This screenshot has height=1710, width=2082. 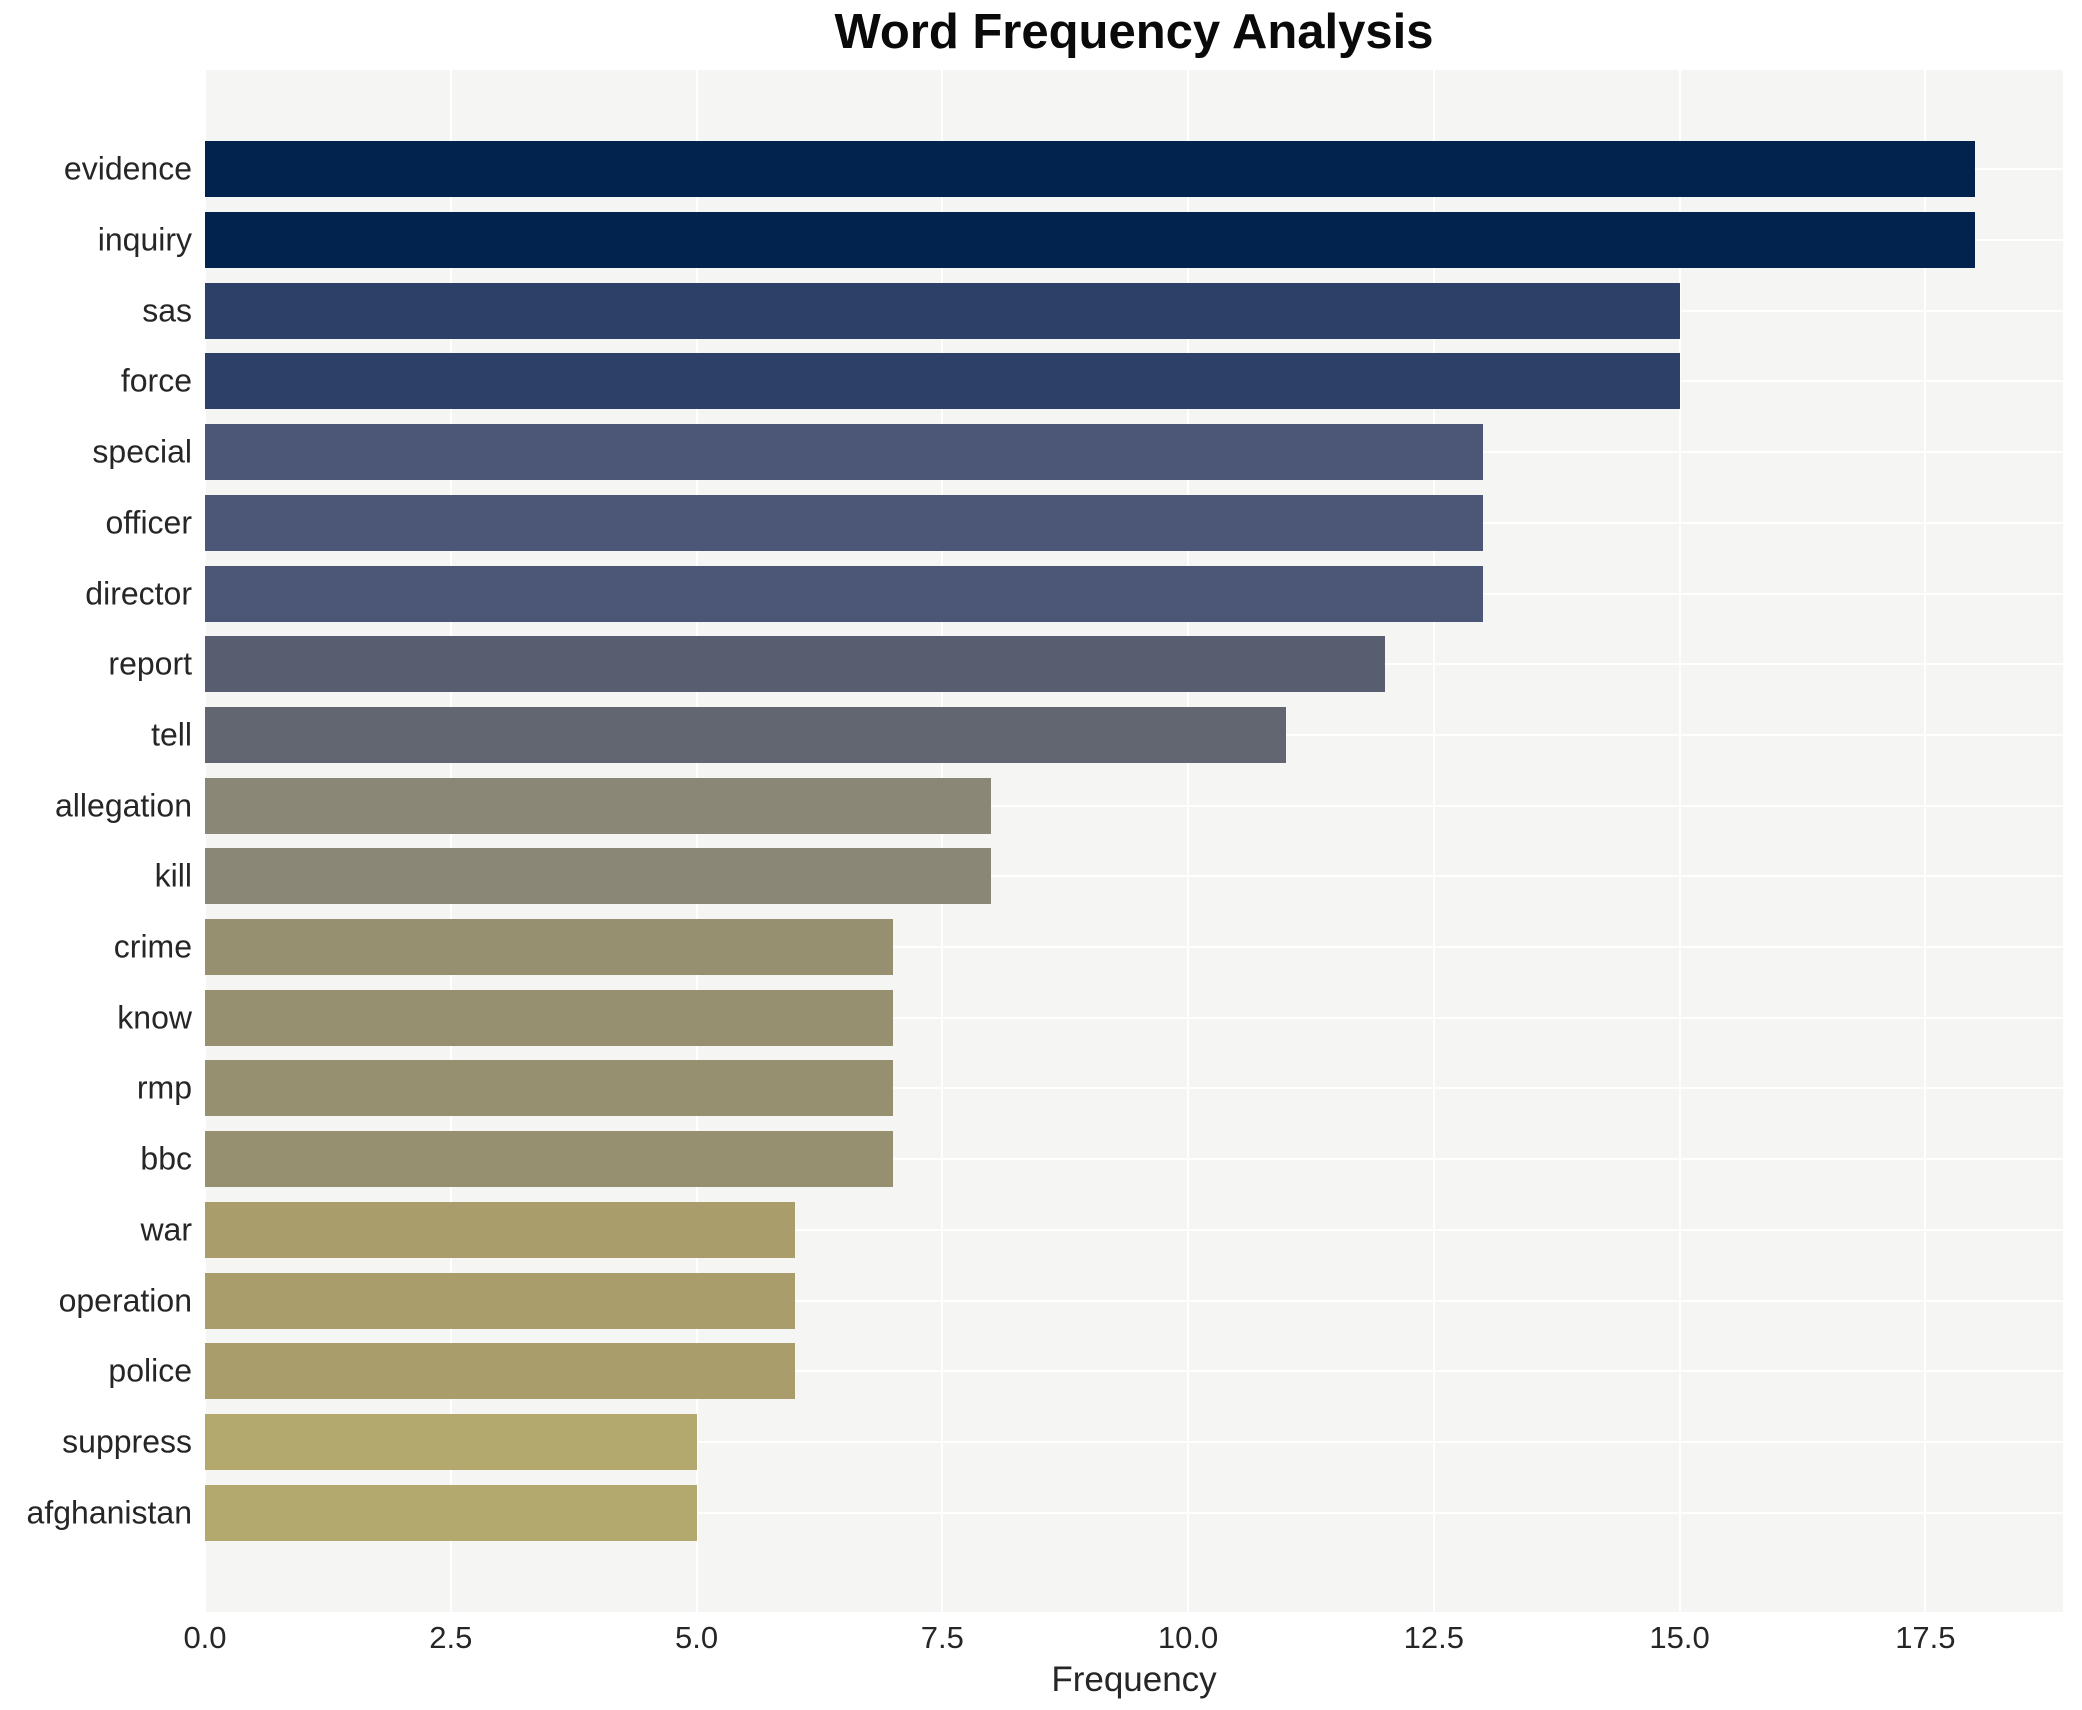 I want to click on bar-row: inquiry, so click(x=1080, y=240).